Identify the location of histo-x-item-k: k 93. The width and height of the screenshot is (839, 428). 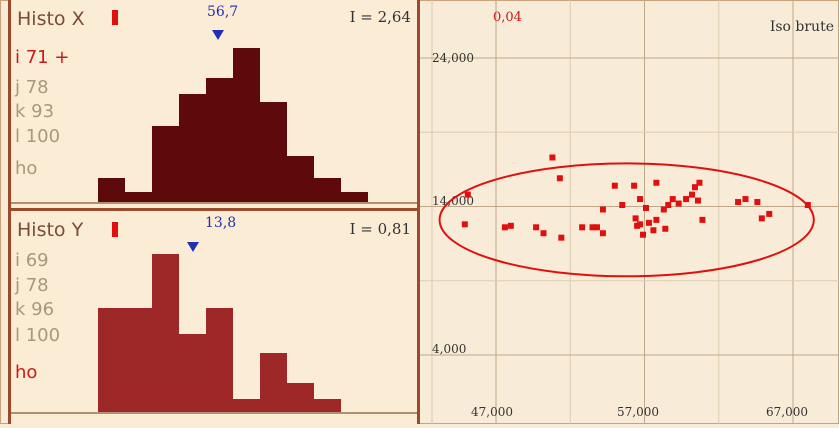
(35, 111).